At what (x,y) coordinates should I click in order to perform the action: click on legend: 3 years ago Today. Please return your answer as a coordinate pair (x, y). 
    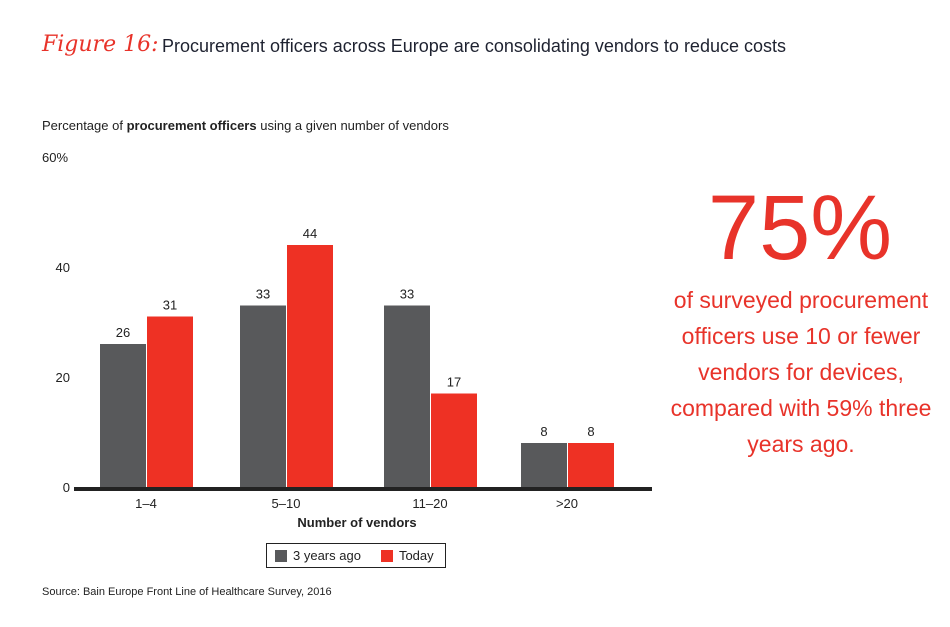
    Looking at the image, I should click on (356, 555).